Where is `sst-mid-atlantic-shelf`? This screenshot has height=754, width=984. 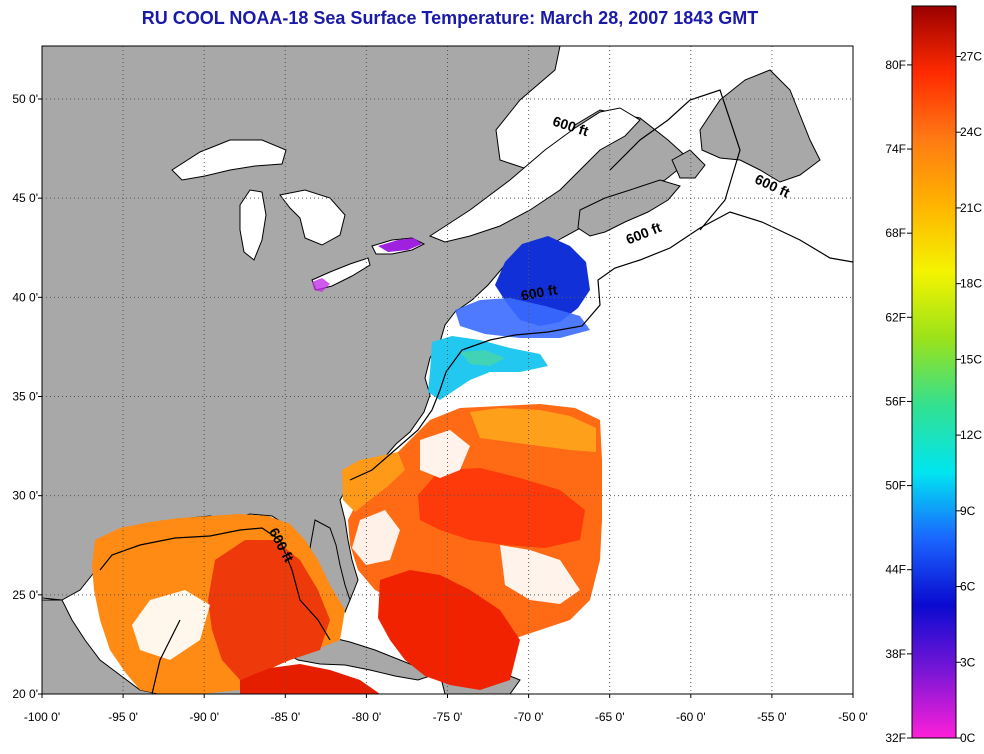 sst-mid-atlantic-shelf is located at coordinates (488, 368).